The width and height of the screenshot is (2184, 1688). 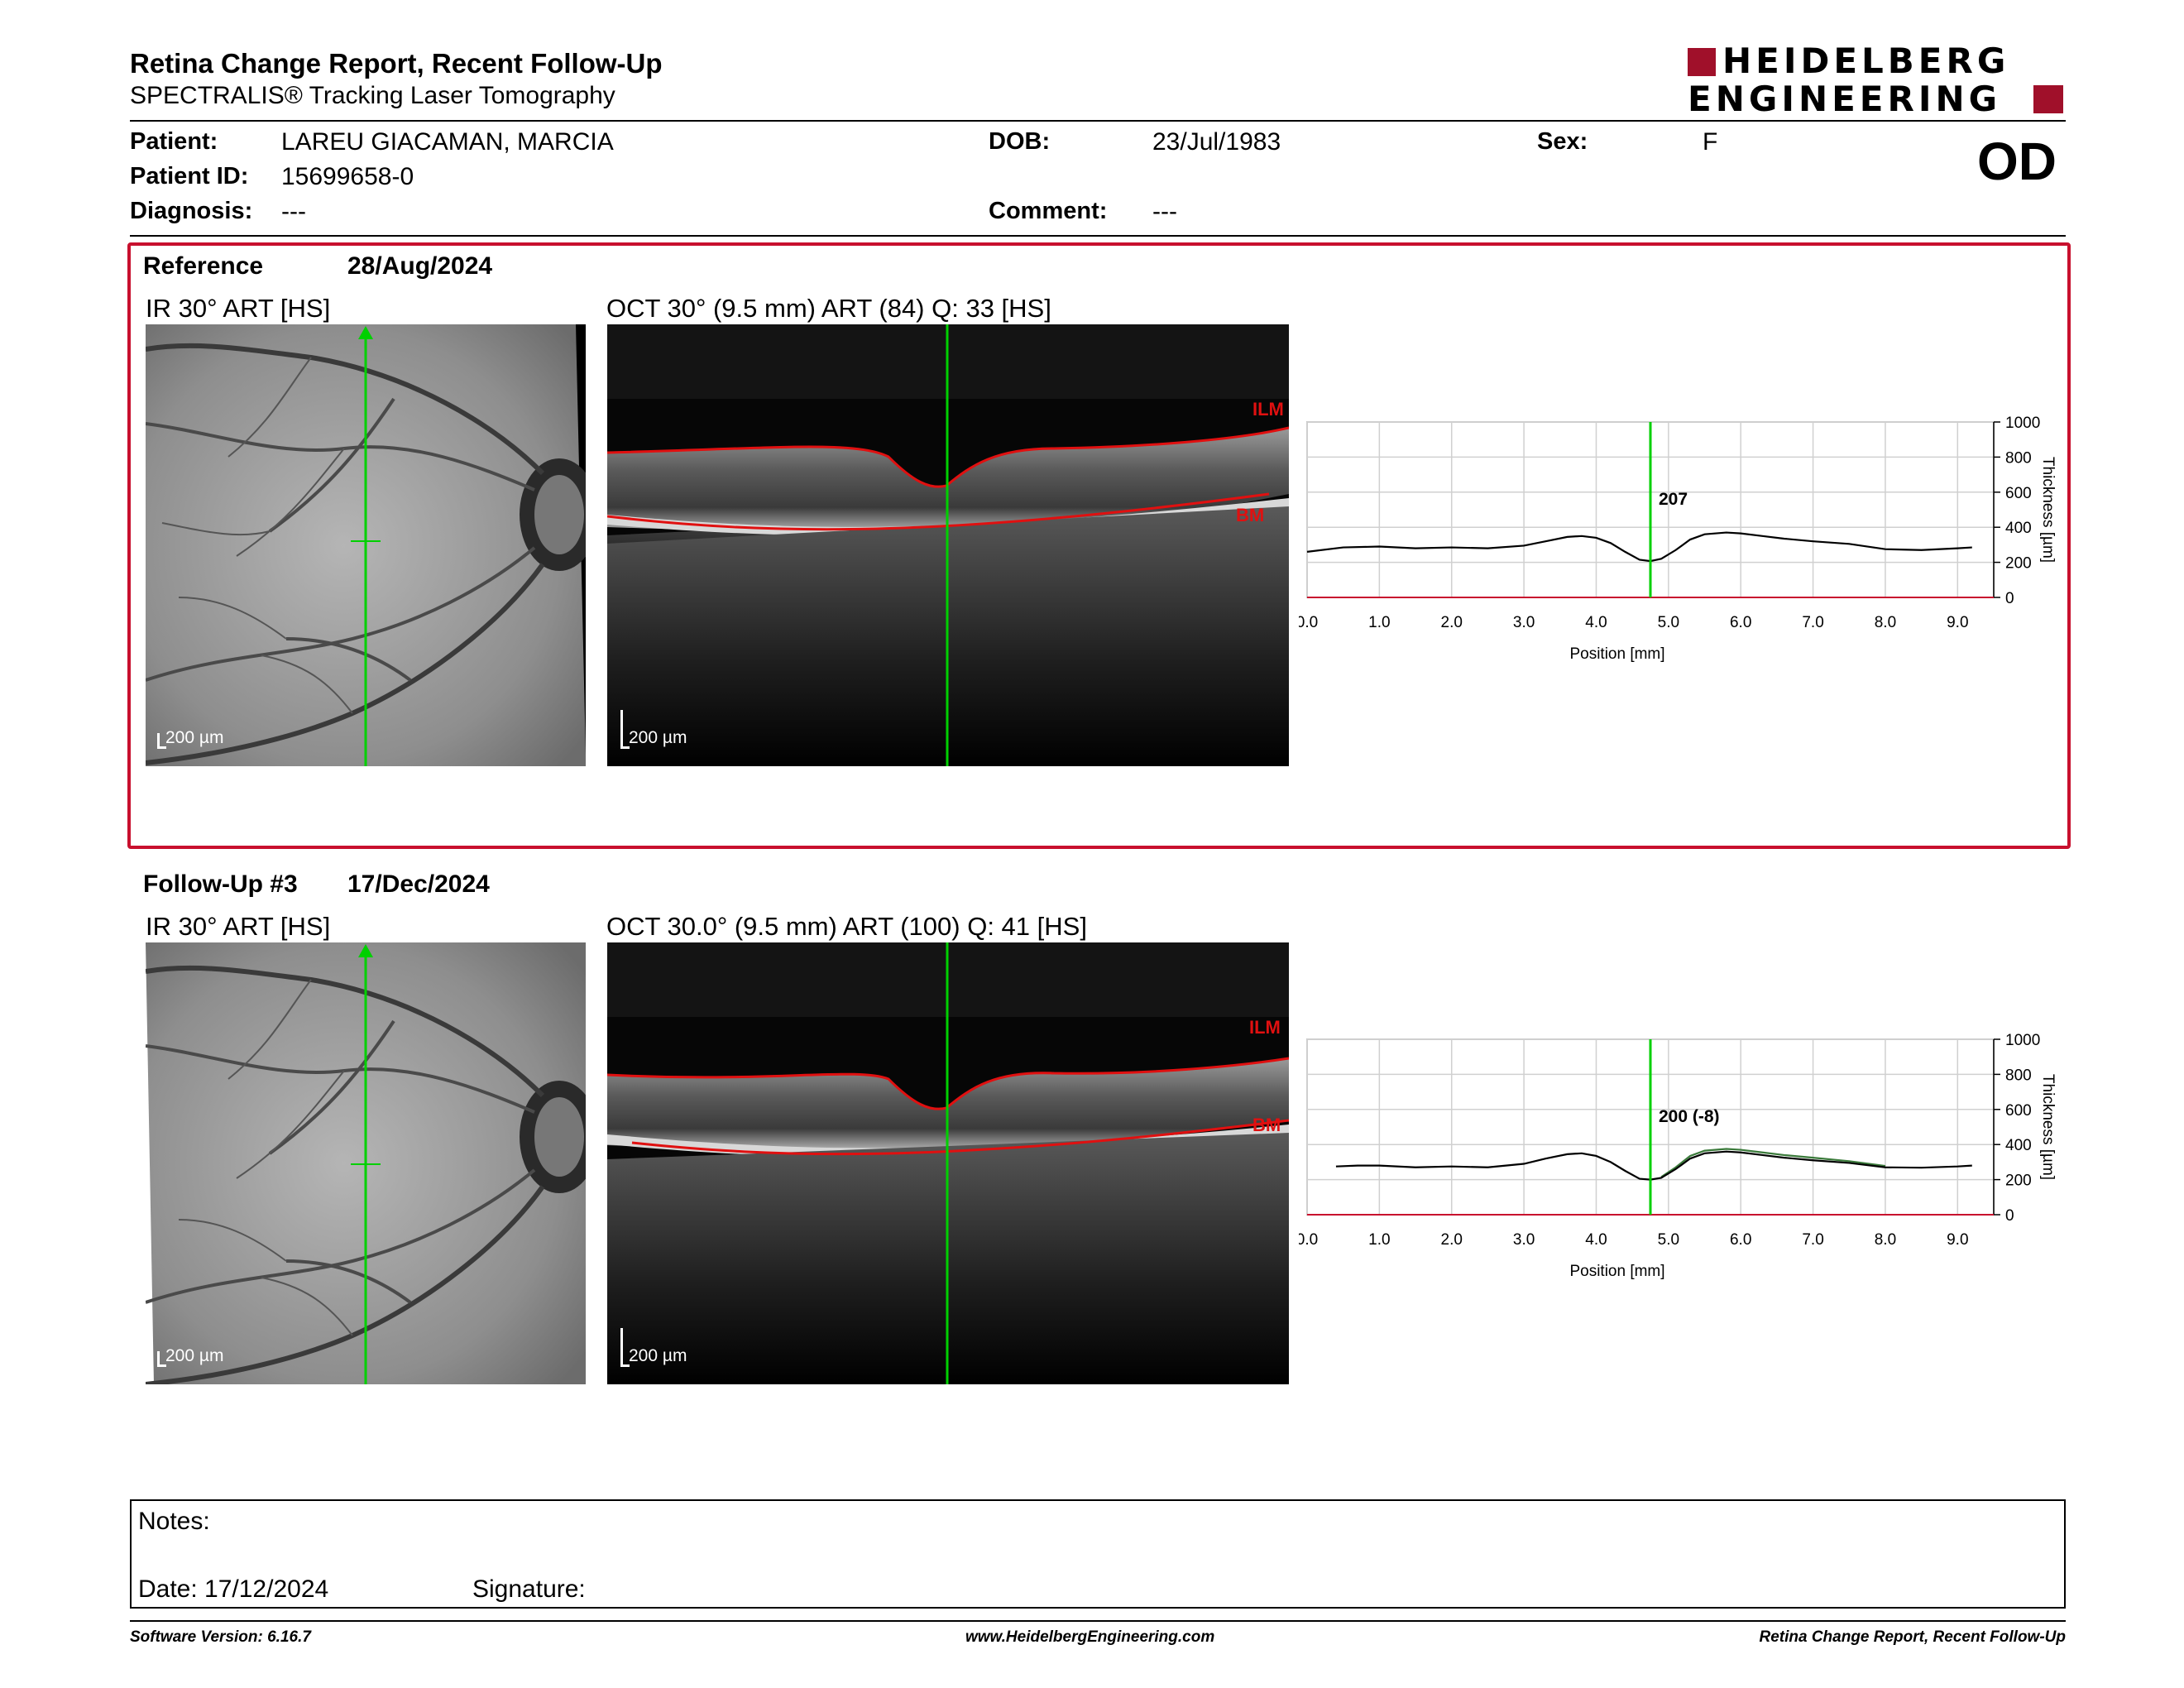 I want to click on fu-y-tick-label: 200, so click(x=2018, y=1181).